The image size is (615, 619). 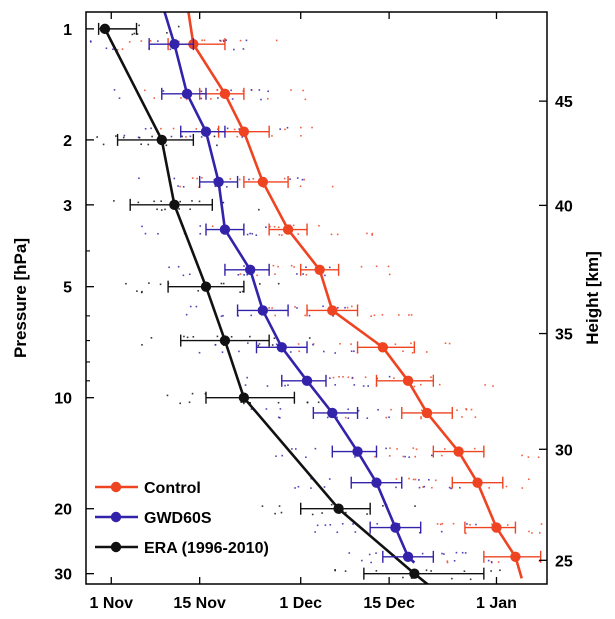 I want to click on x-tick-label: 15 Dec, so click(x=389, y=603).